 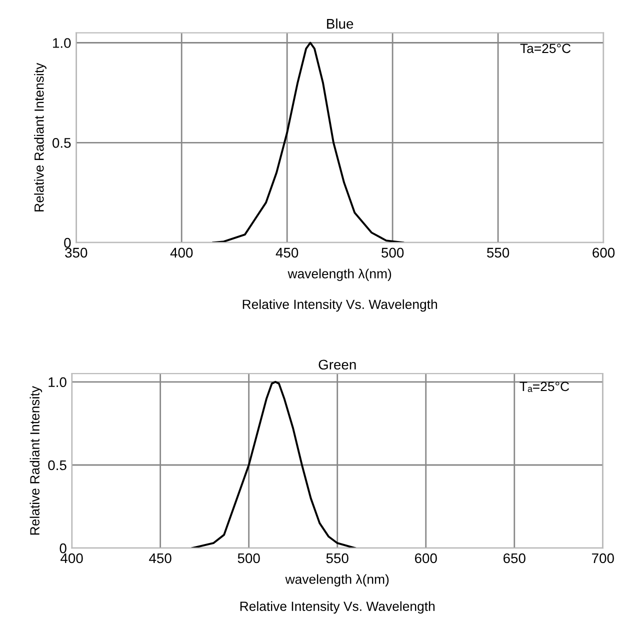 What do you see at coordinates (337, 365) in the screenshot?
I see `chart-title: Green` at bounding box center [337, 365].